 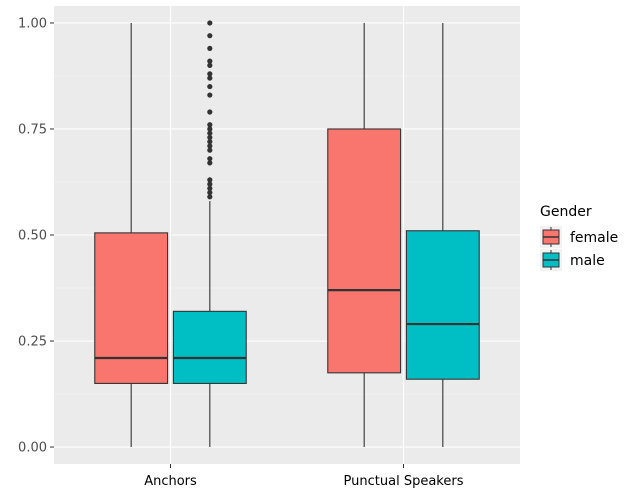 I want to click on legend: Gender female male, so click(x=579, y=237).